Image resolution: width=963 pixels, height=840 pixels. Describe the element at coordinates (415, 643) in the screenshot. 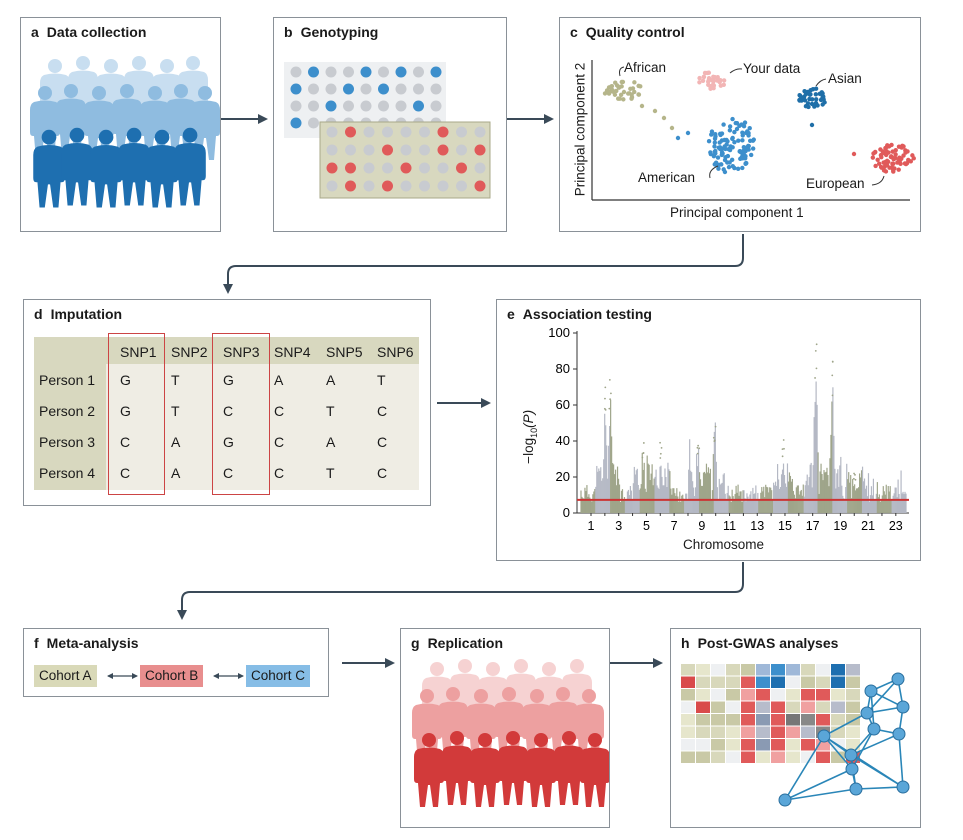

I see `panel-letter: g` at that location.